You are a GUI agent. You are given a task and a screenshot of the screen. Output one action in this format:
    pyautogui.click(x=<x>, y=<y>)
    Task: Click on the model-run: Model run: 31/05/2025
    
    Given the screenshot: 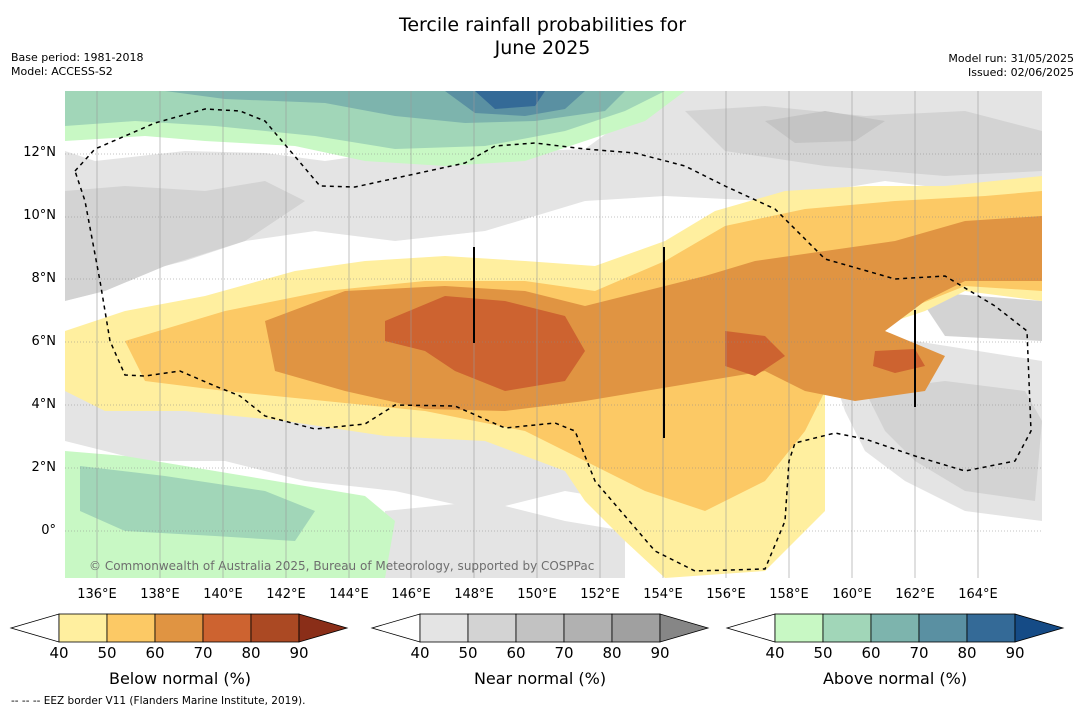 What is the action you would take?
    pyautogui.click(x=1011, y=58)
    